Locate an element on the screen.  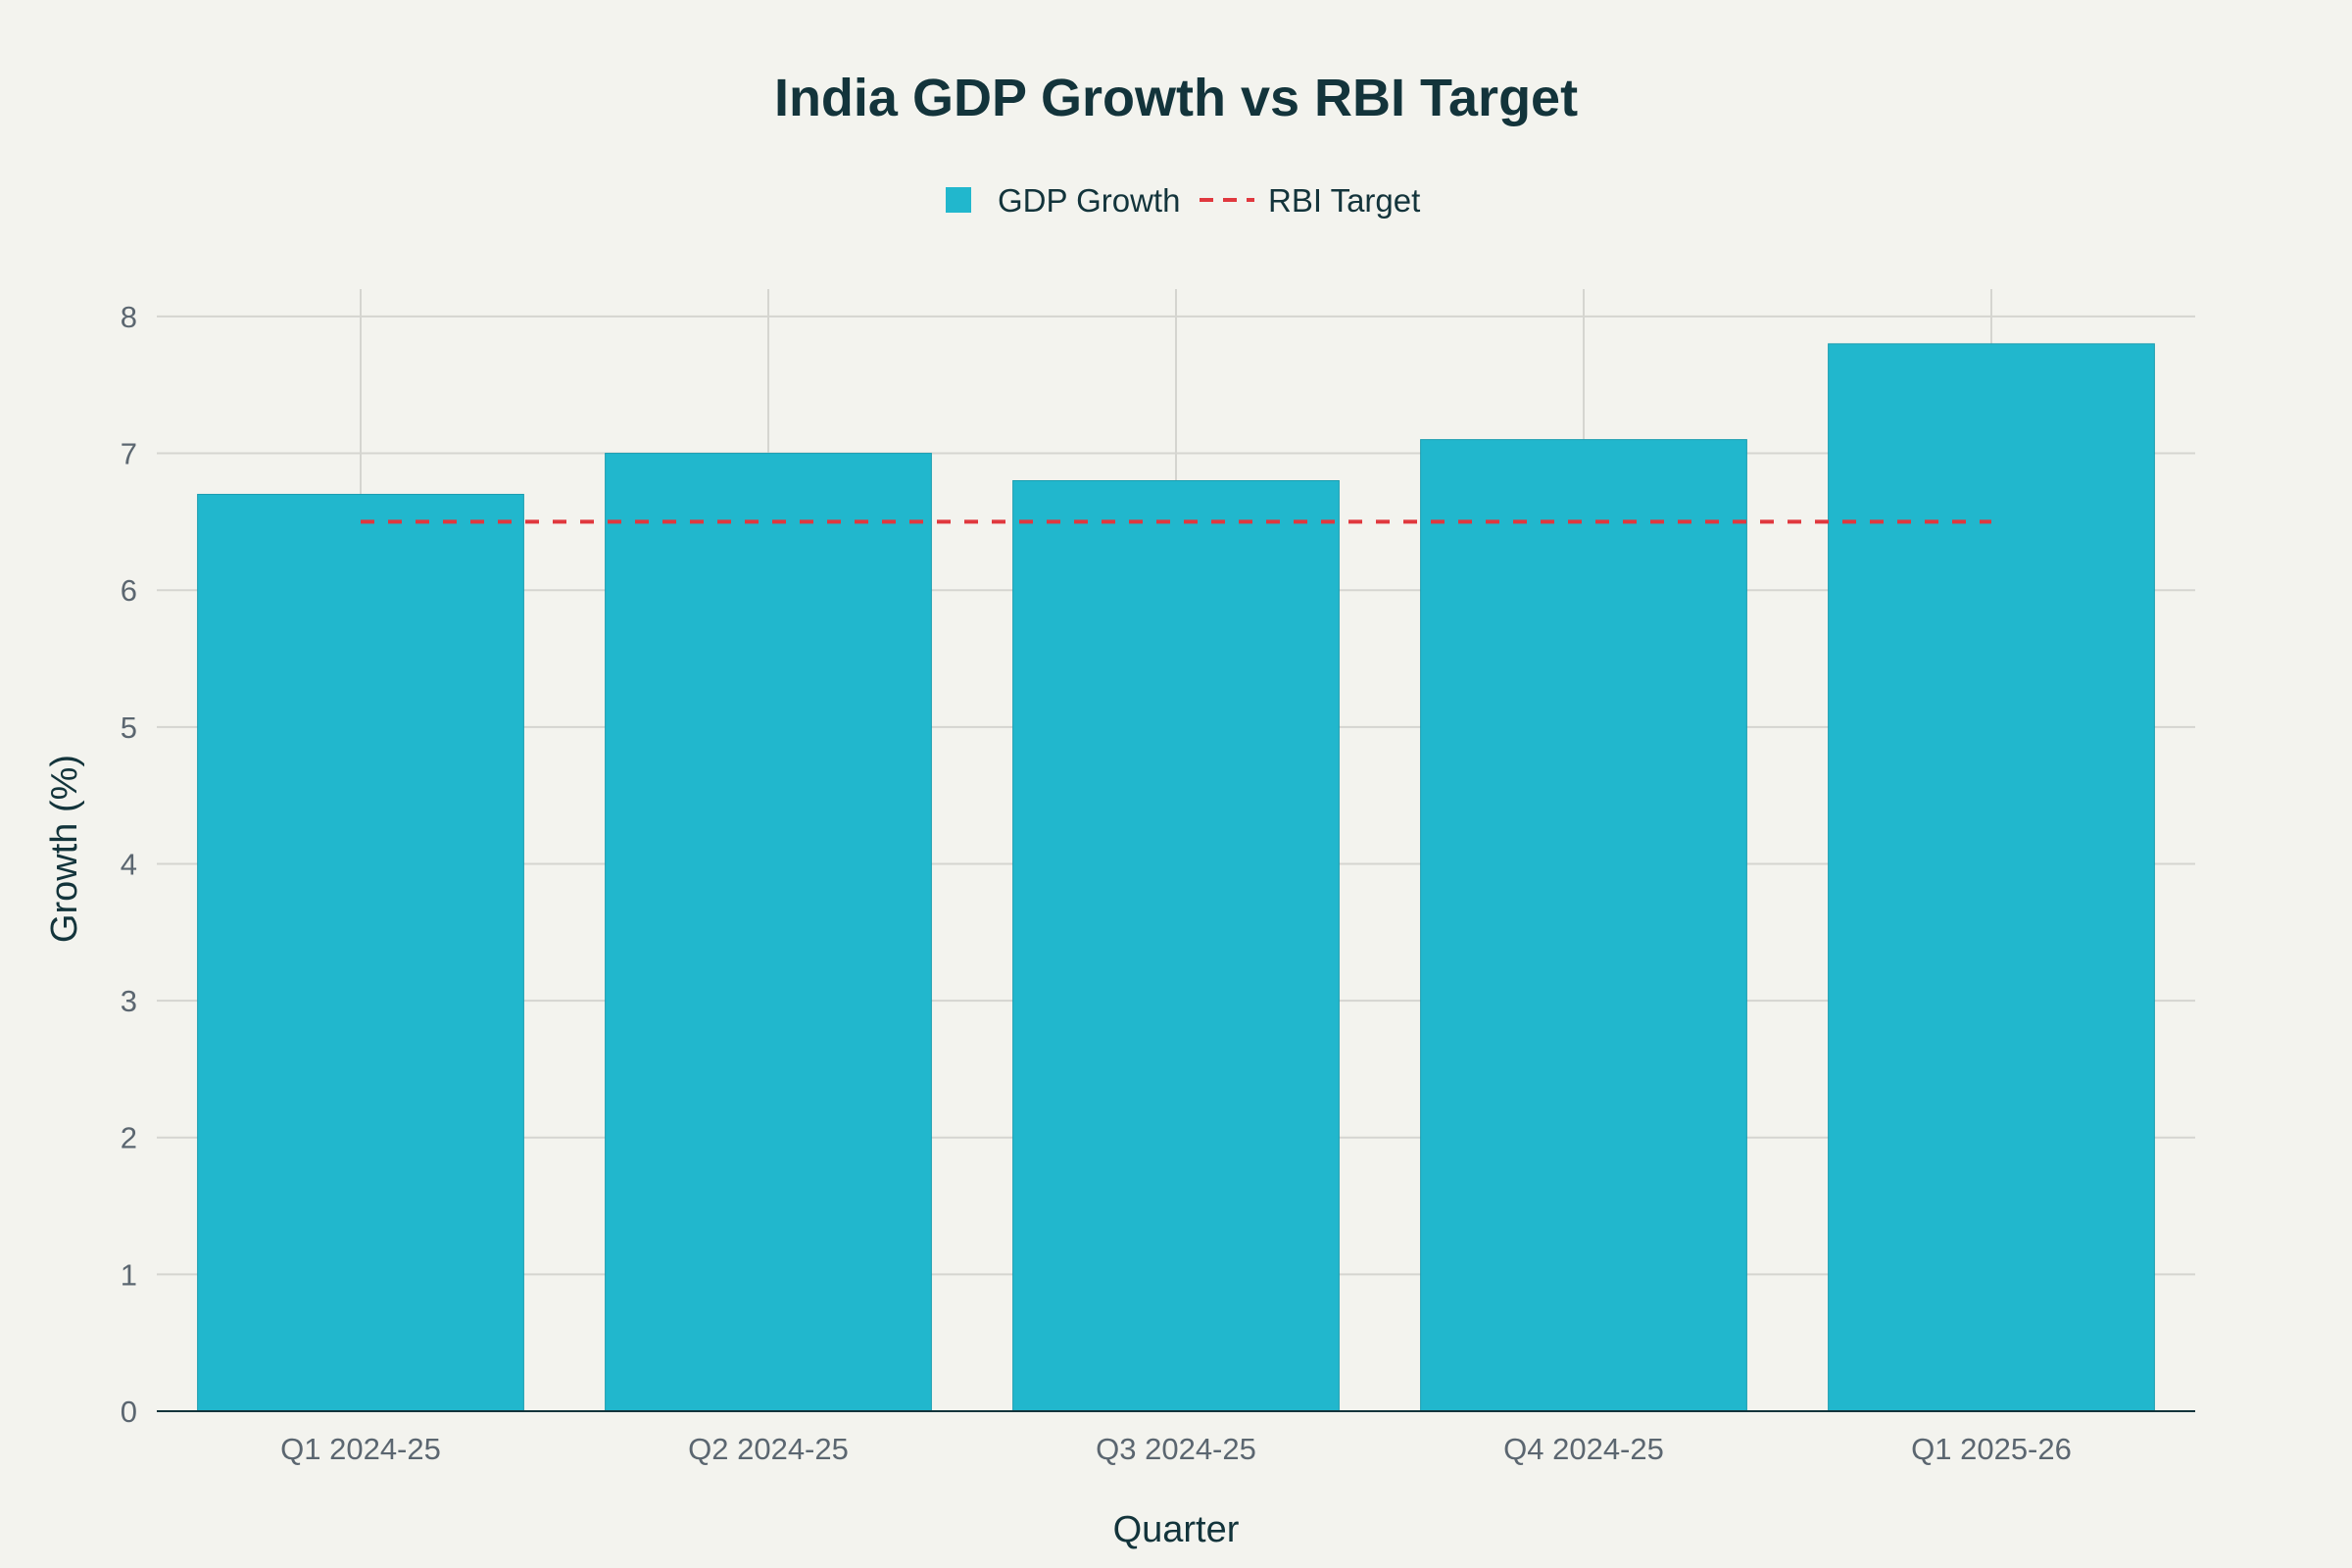
x-tick-label: Q3 2024-25 is located at coordinates (1176, 1449).